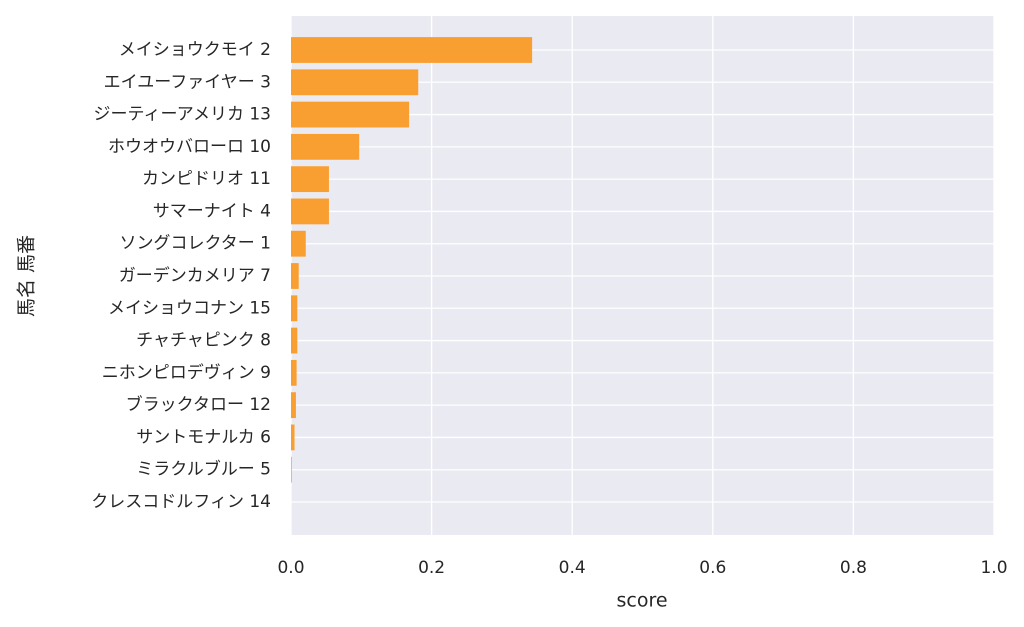  What do you see at coordinates (641, 601) in the screenshot?
I see `x-axis-label: score` at bounding box center [641, 601].